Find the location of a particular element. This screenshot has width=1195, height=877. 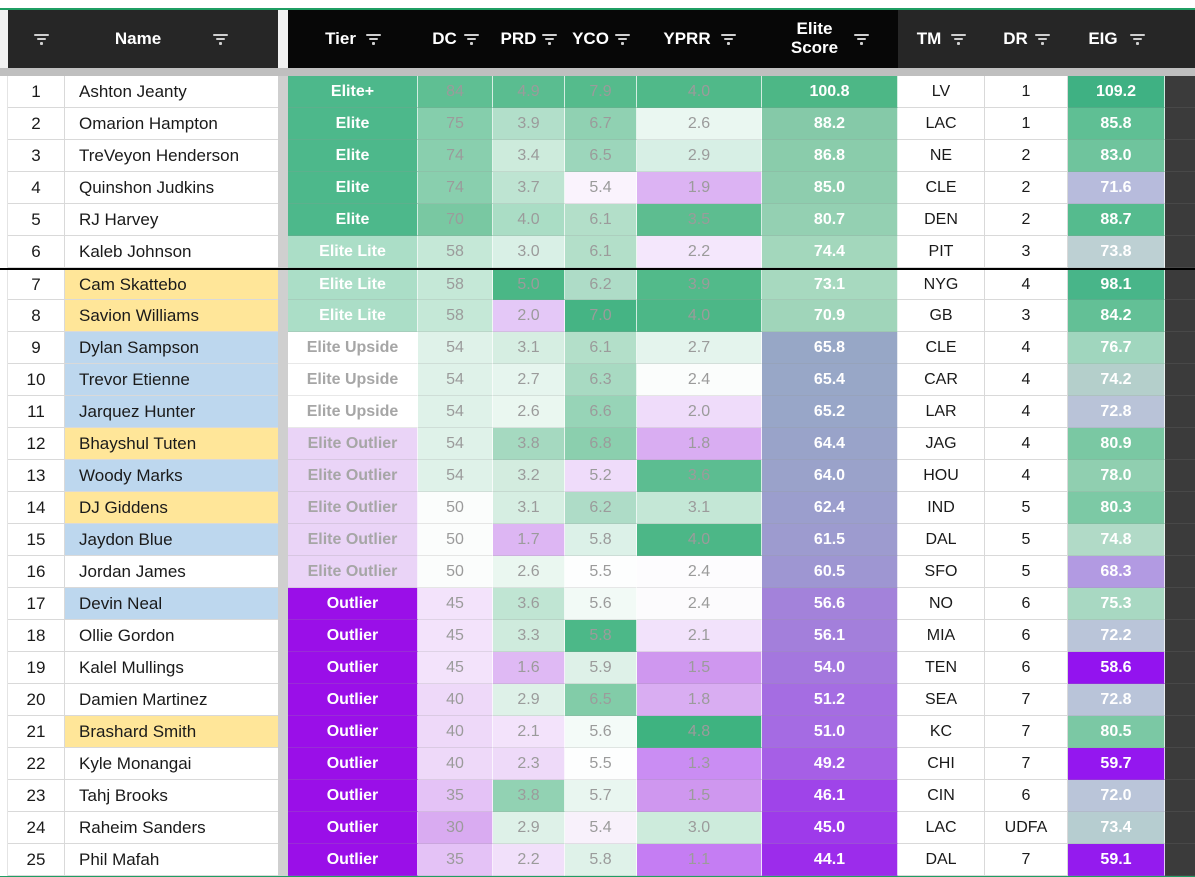

team-cell: IND is located at coordinates (941, 508).